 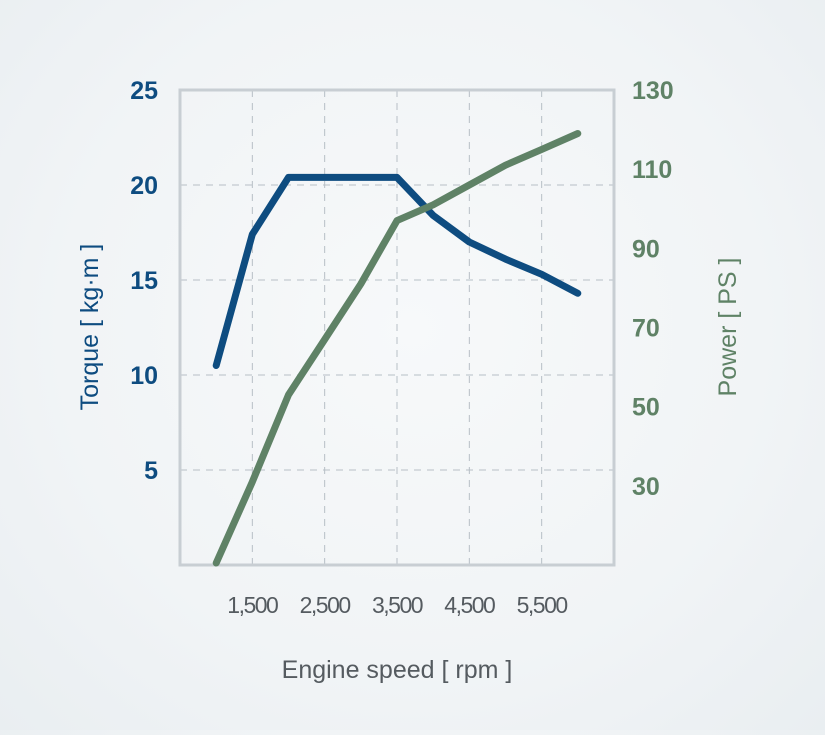 I want to click on x-axis-tick-labels: 1,500 2,500 3,500 4,500 5,500, so click(x=398, y=605).